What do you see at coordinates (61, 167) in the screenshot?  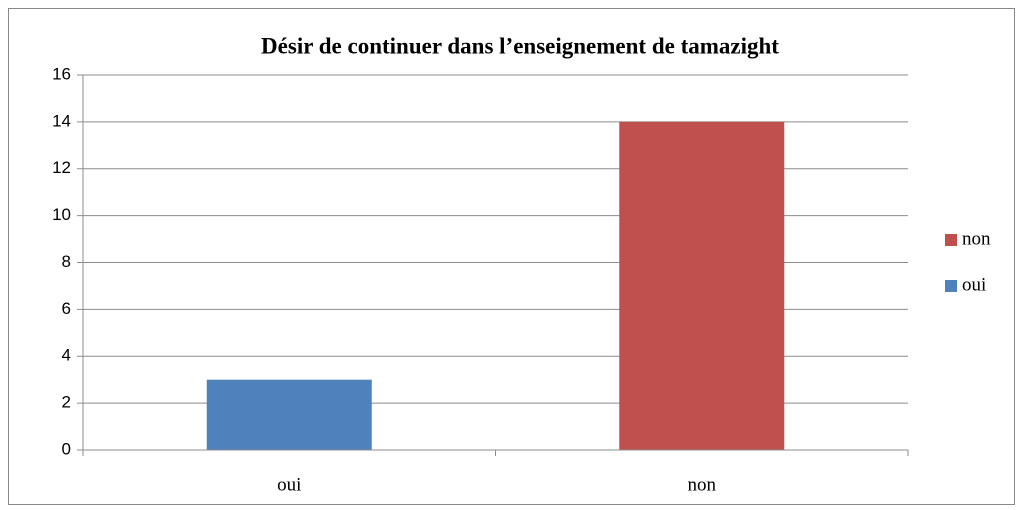 I see `y-tick-label: 12` at bounding box center [61, 167].